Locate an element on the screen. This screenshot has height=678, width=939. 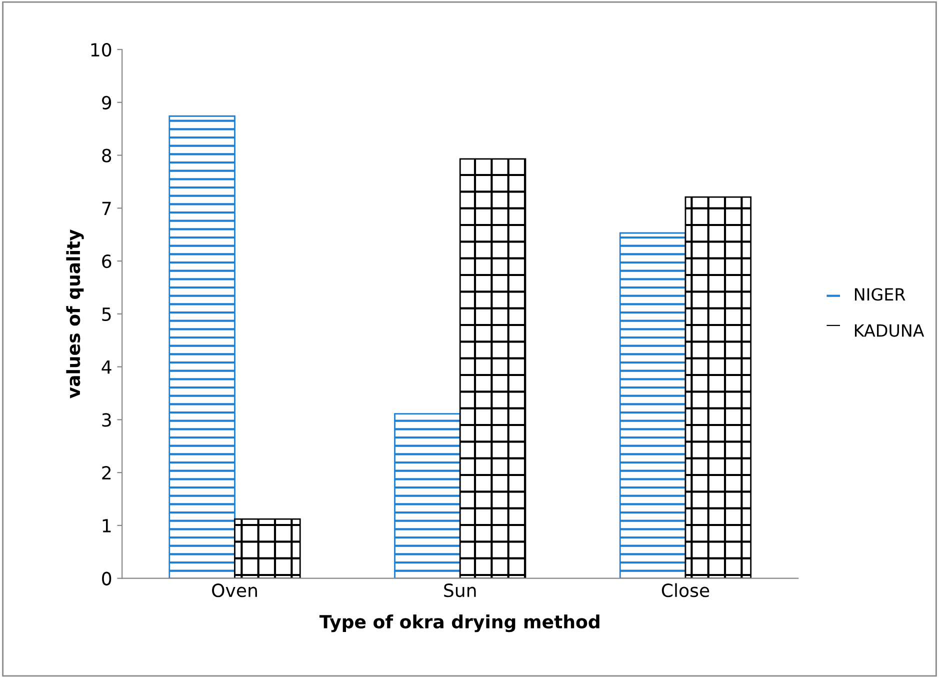
y-tick-label: 1 is located at coordinates (106, 525).